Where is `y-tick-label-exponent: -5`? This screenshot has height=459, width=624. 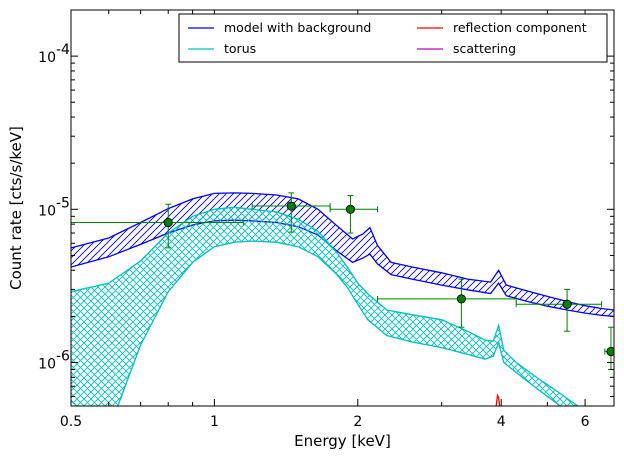
y-tick-label-exponent: -5 is located at coordinates (63, 203).